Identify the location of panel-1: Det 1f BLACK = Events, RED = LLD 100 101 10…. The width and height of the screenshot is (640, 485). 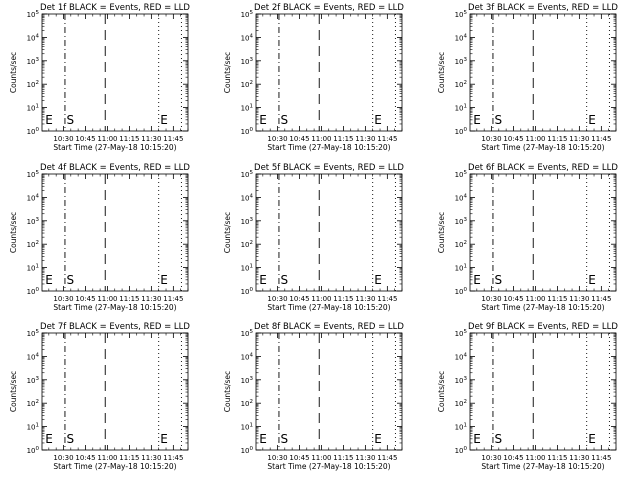
(99, 77).